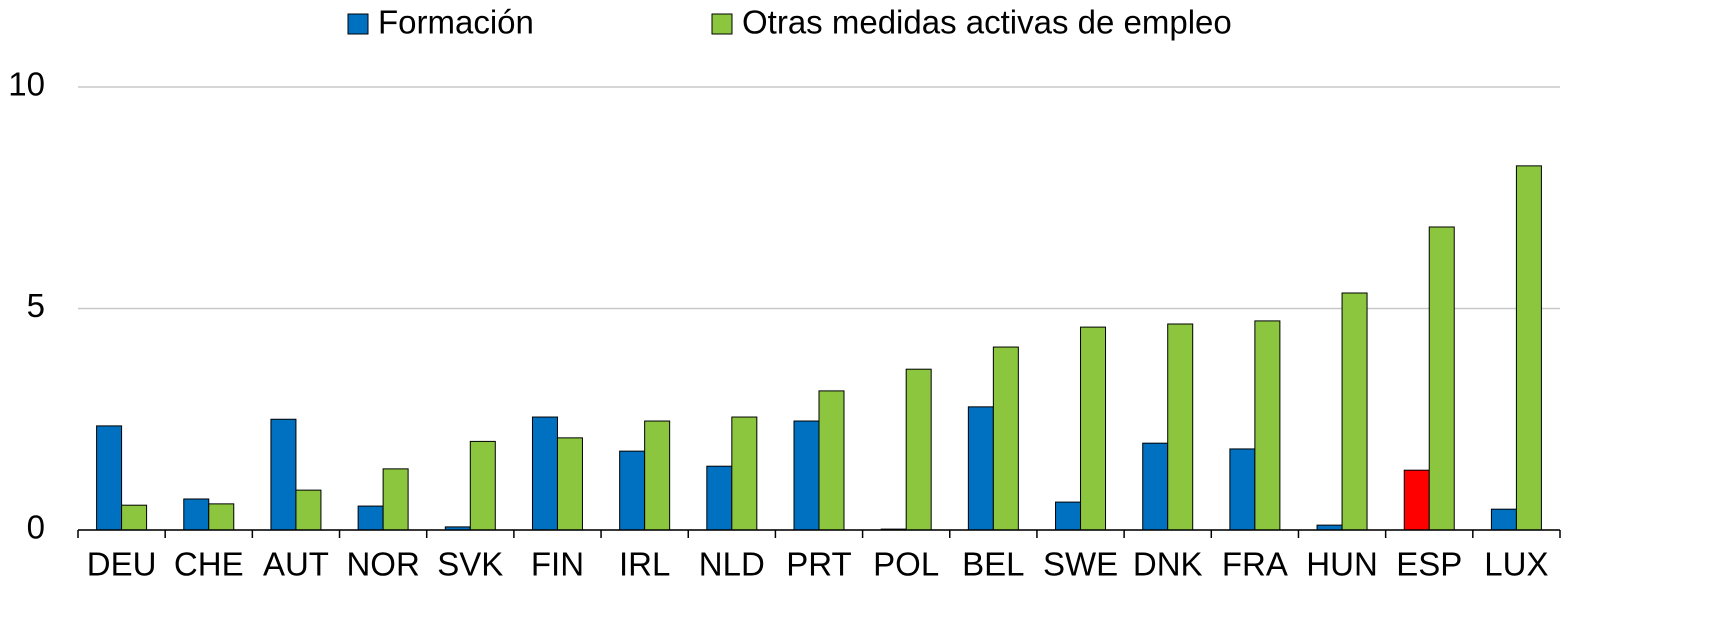 The height and width of the screenshot is (640, 1718). What do you see at coordinates (470, 564) in the screenshot?
I see `x-tick-label: SVK` at bounding box center [470, 564].